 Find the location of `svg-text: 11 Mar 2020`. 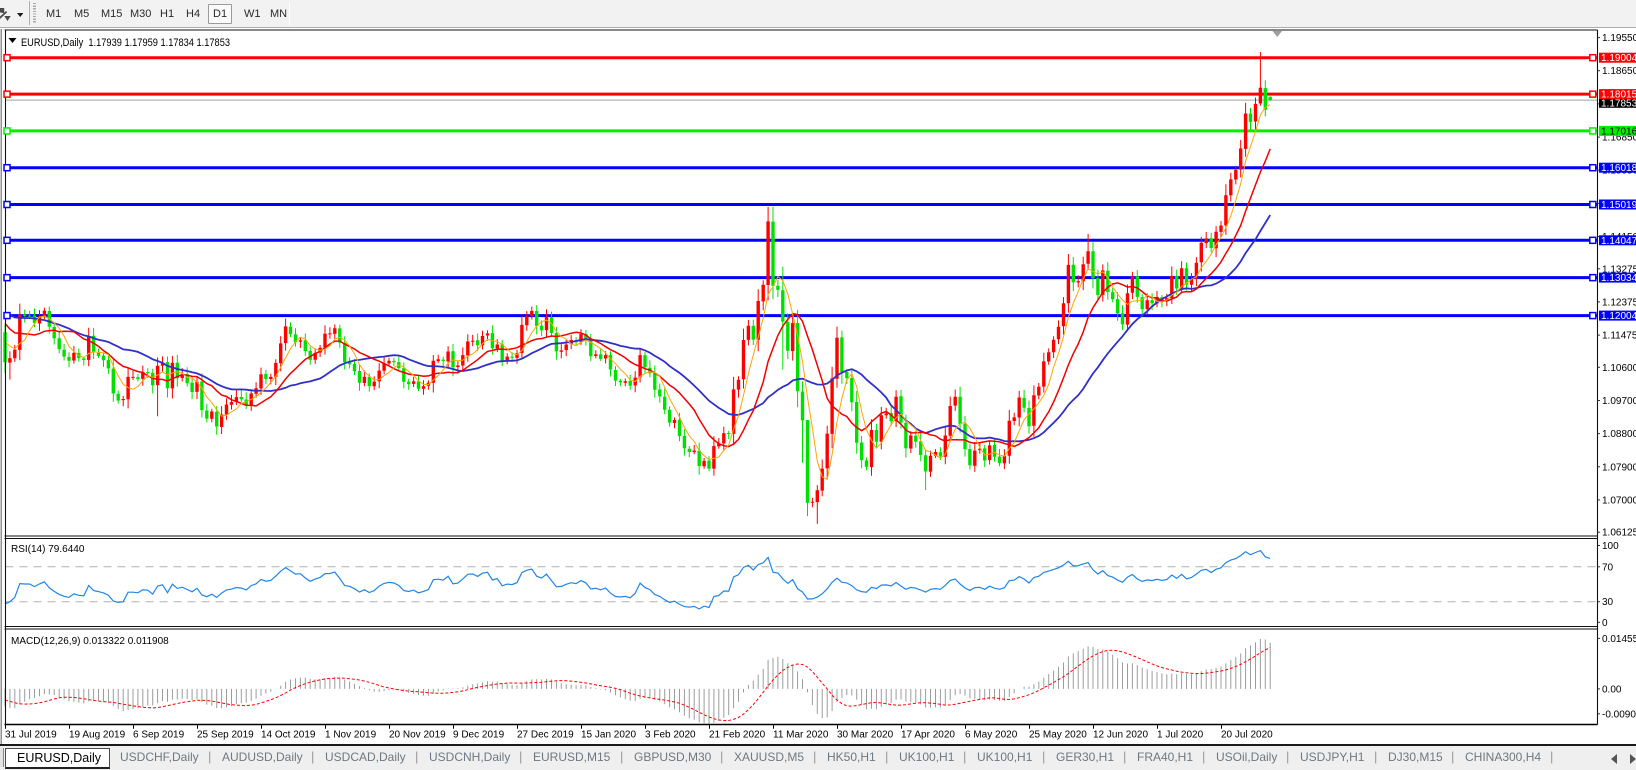

svg-text: 11 Mar 2020 is located at coordinates (801, 735).